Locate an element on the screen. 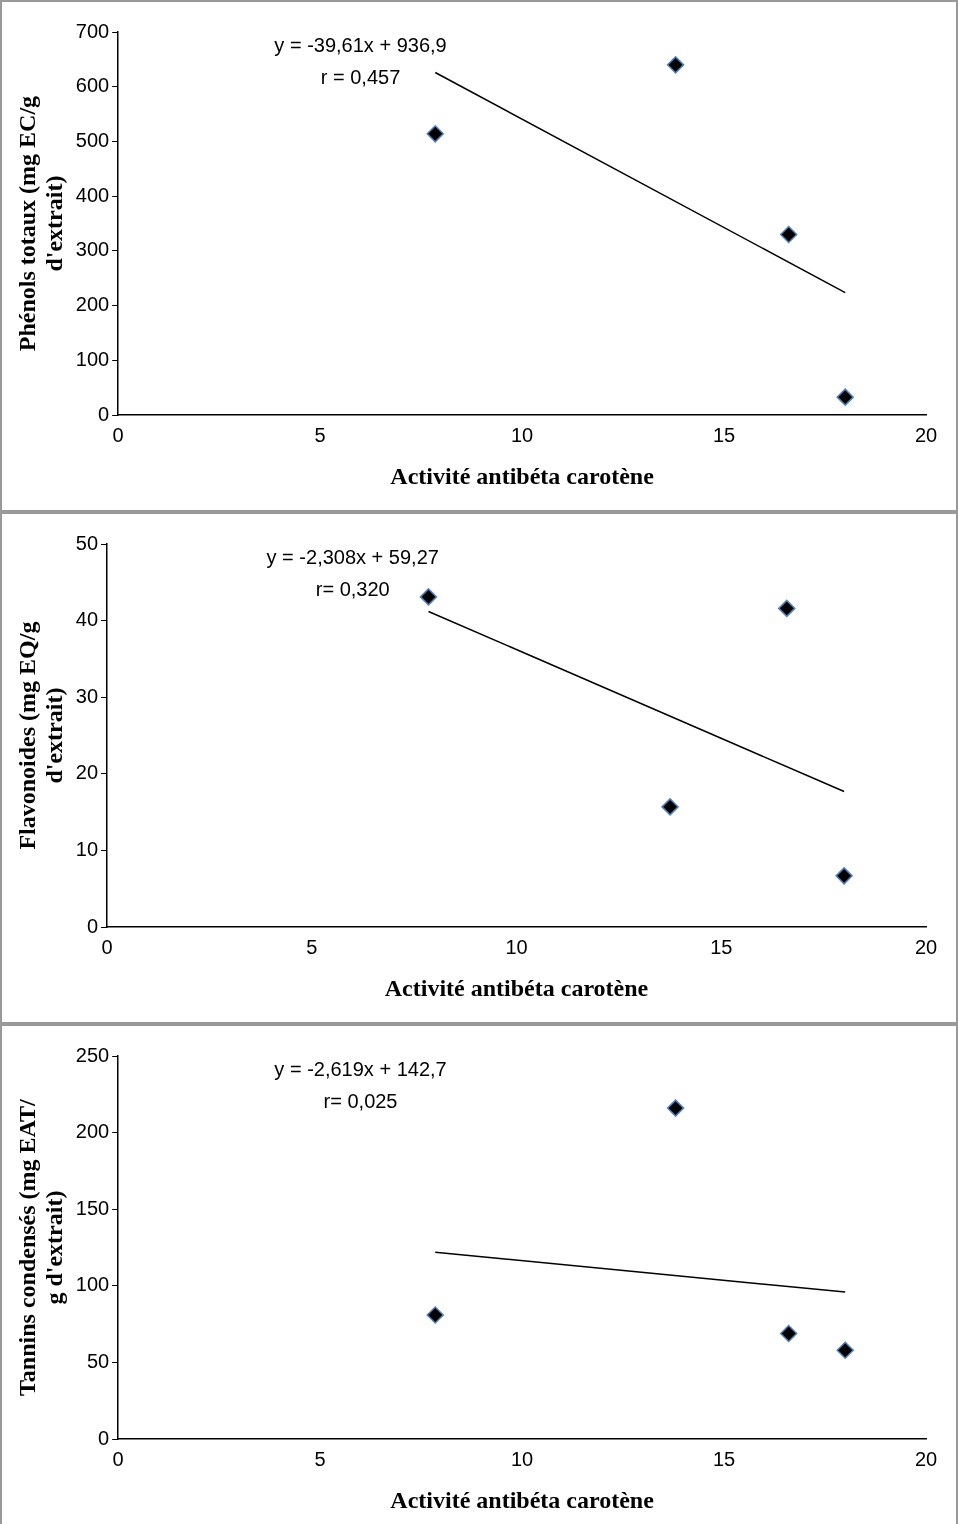 This screenshot has width=958, height=1524. y-tick-label: 700 is located at coordinates (92, 30).